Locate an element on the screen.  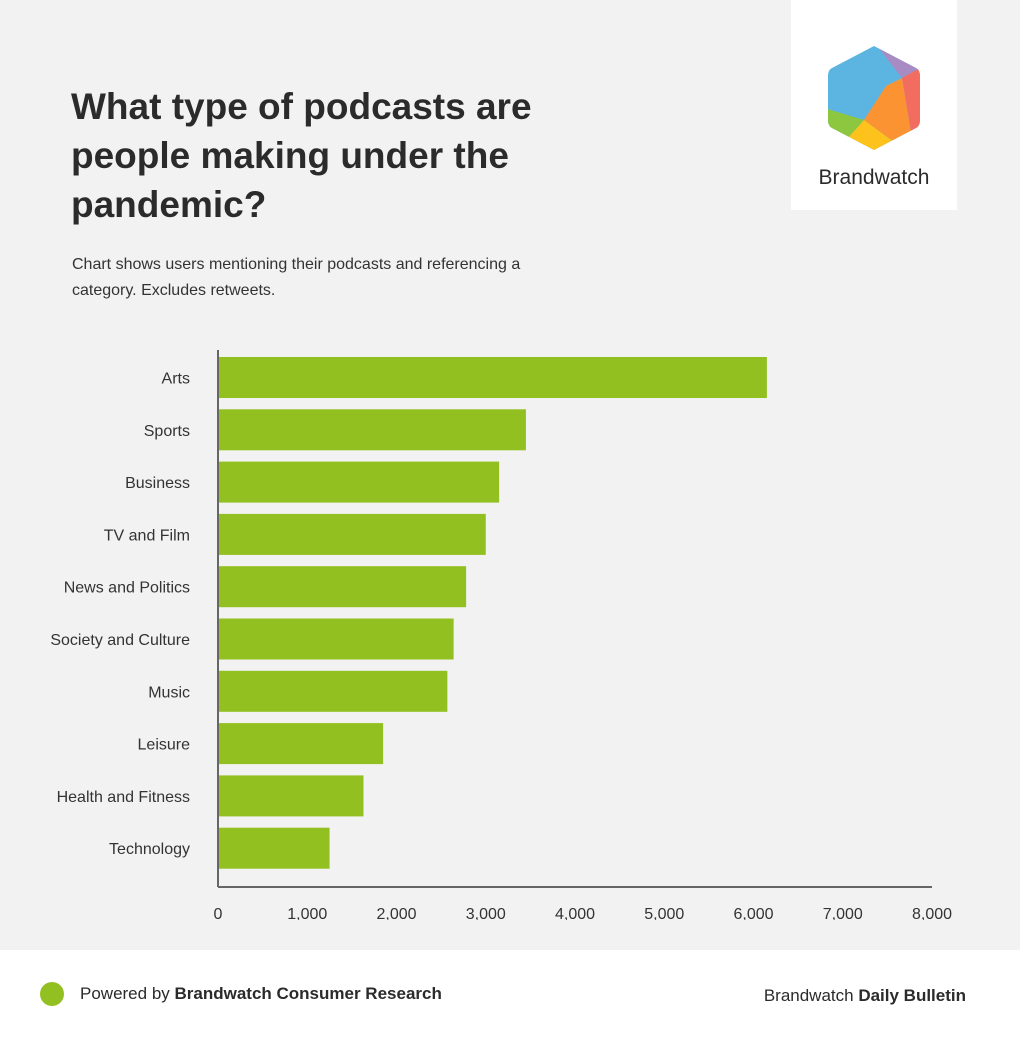
category-label: Arts is located at coordinates (176, 379).